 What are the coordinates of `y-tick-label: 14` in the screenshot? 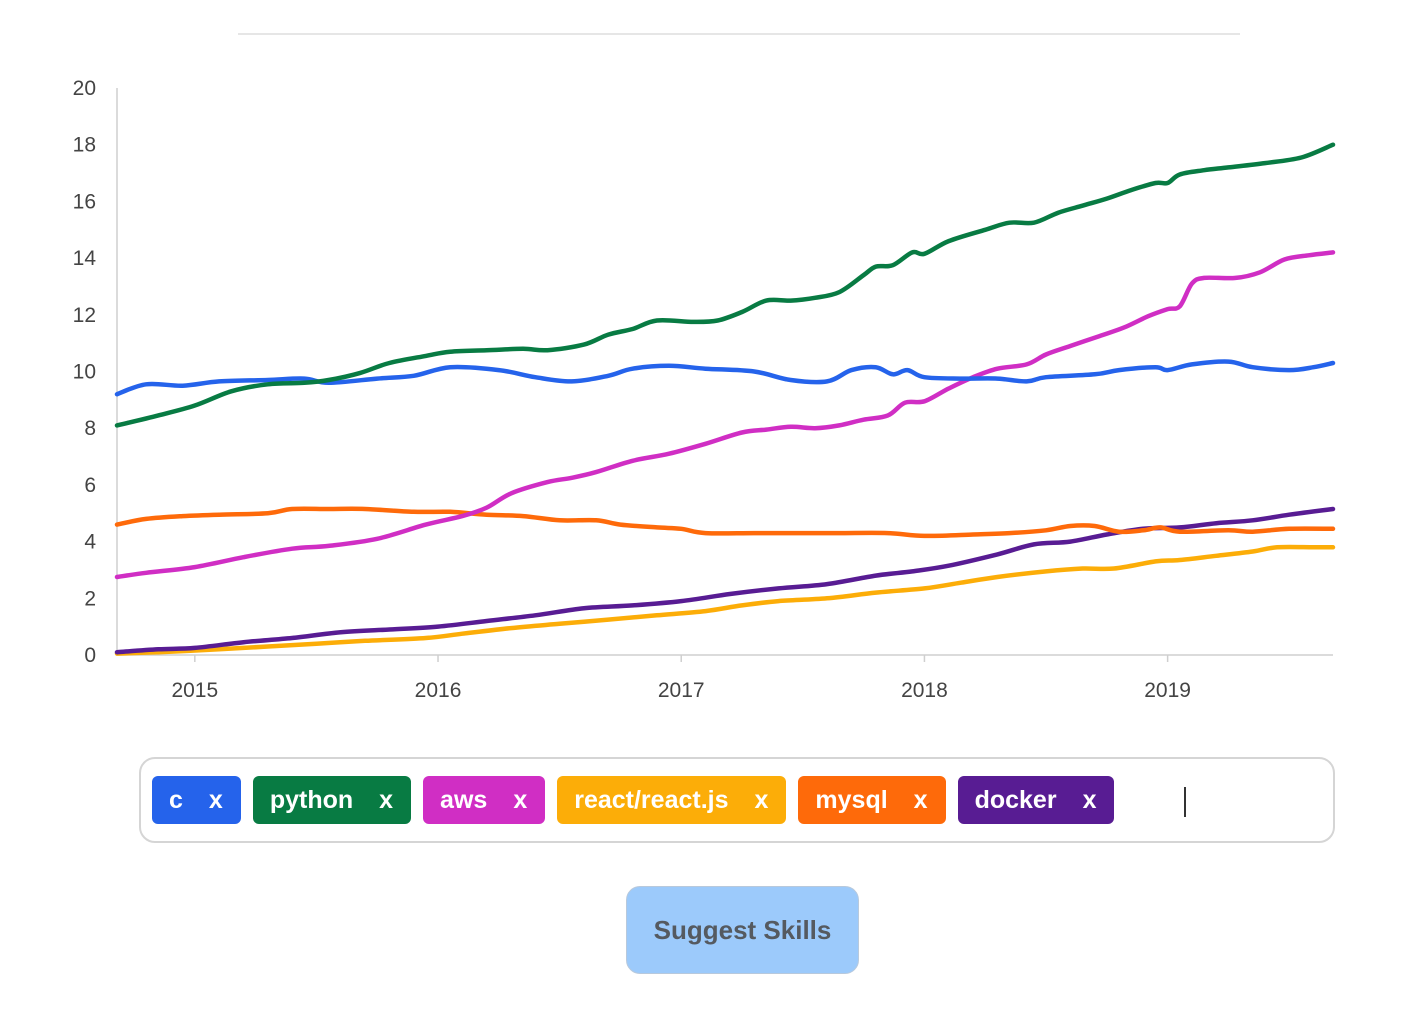 It's located at (85, 258).